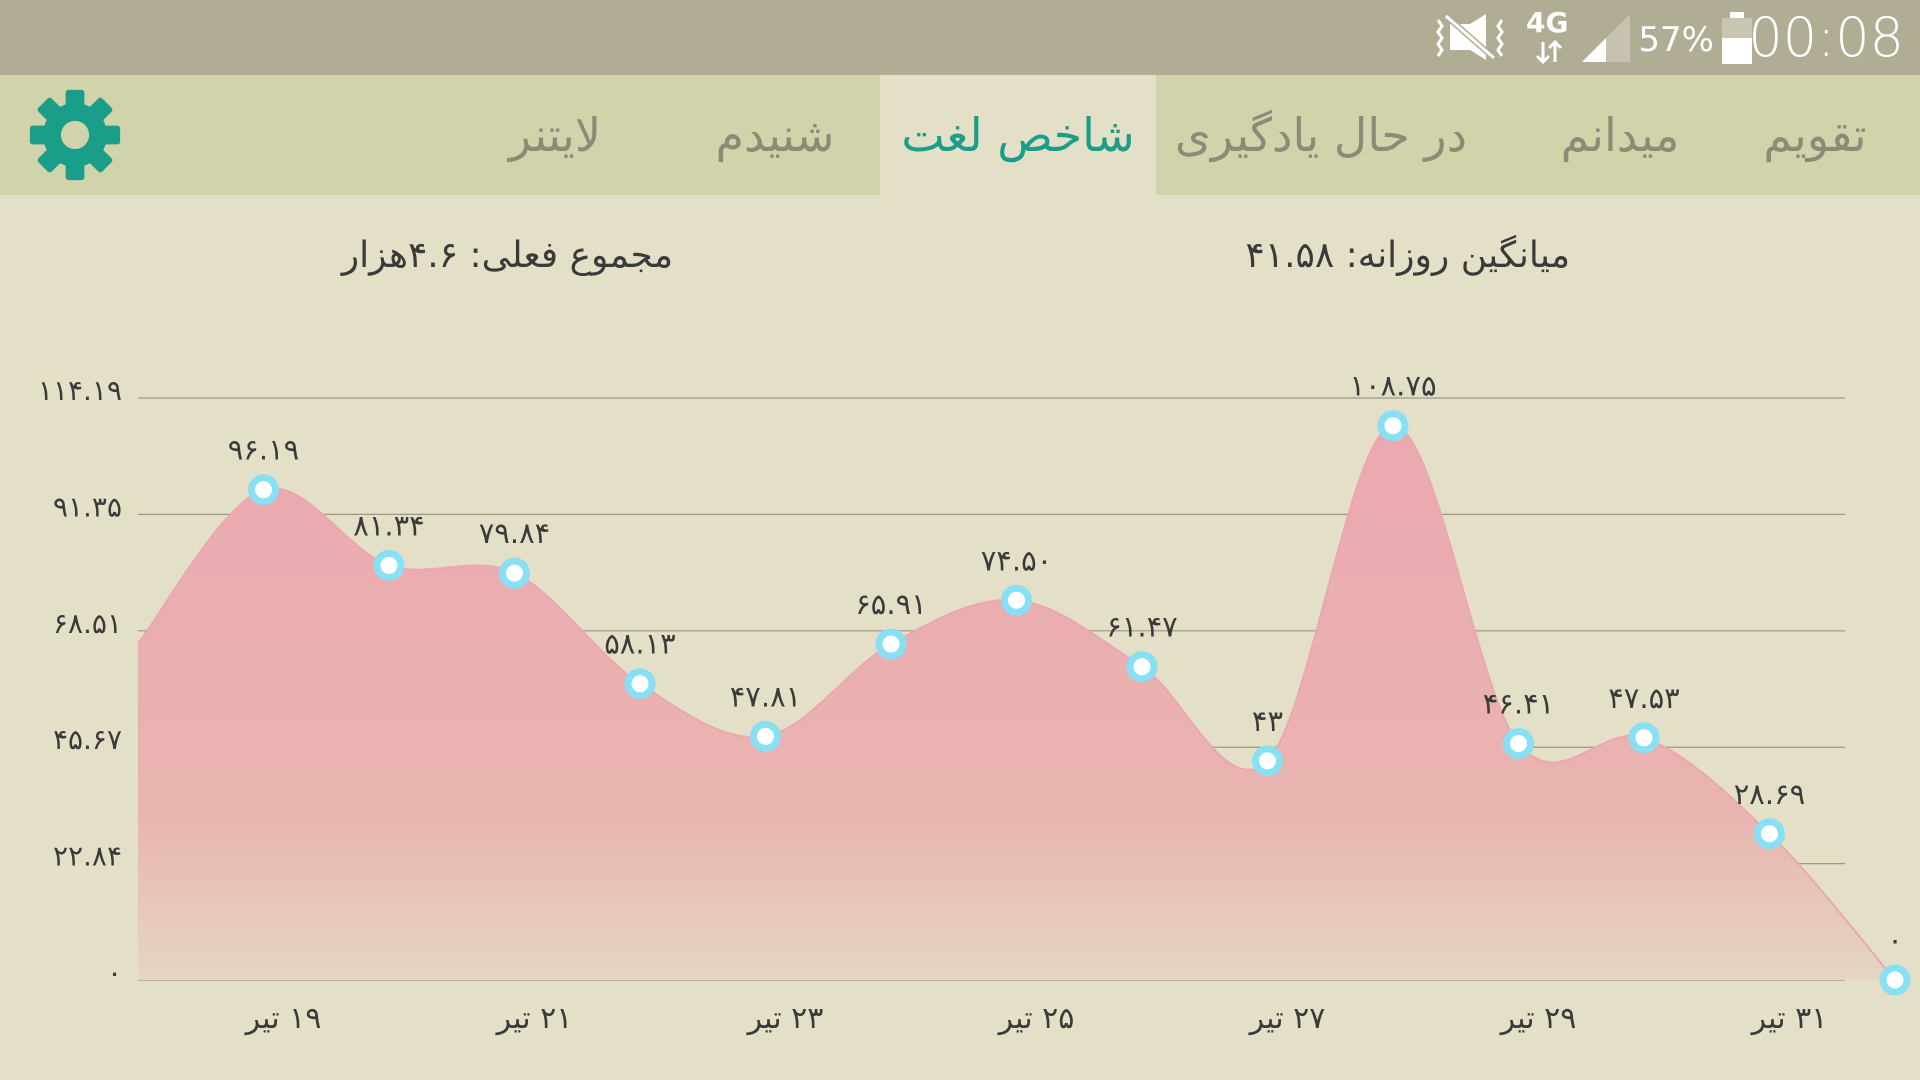 This screenshot has height=1080, width=1920. I want to click on data-value-label: ۶۵.۹۱, so click(891, 604).